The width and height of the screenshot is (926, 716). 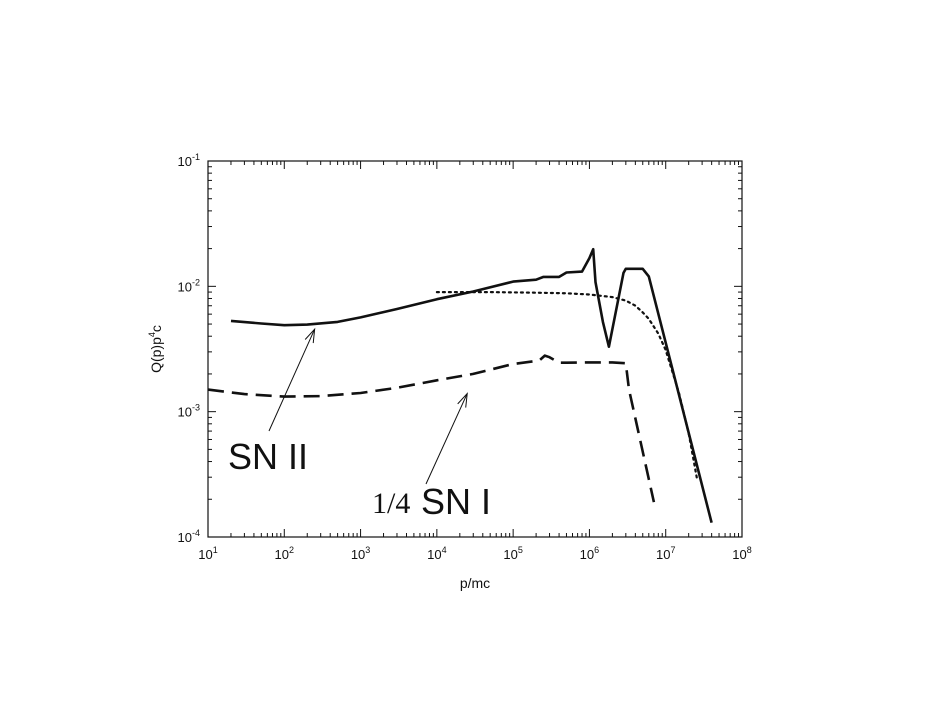 I want to click on x-tick-label: 10⁴, so click(x=436, y=553).